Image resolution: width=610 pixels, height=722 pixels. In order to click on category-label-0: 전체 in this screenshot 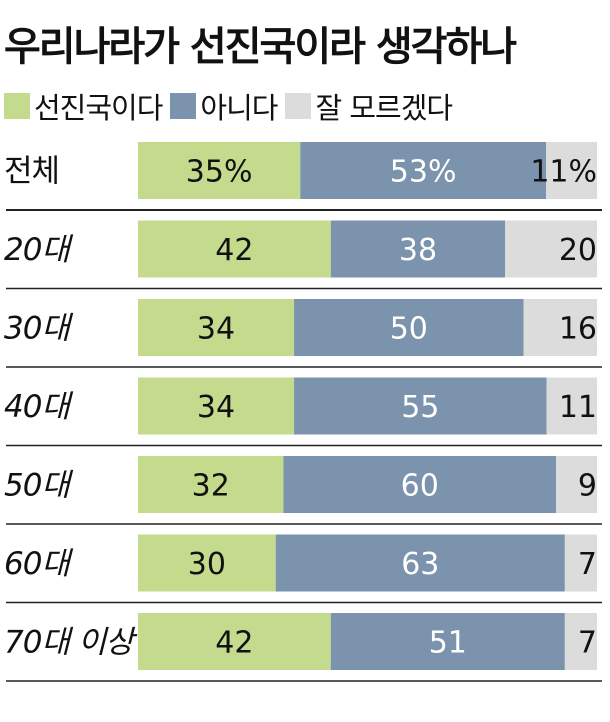, I will do `click(31, 172)`.